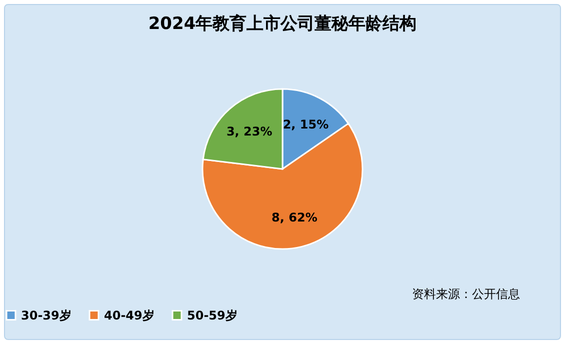 The width and height of the screenshot is (565, 344). What do you see at coordinates (282, 23) in the screenshot?
I see `chart-title: 2024年教育上市公司董秘年龄结构` at bounding box center [282, 23].